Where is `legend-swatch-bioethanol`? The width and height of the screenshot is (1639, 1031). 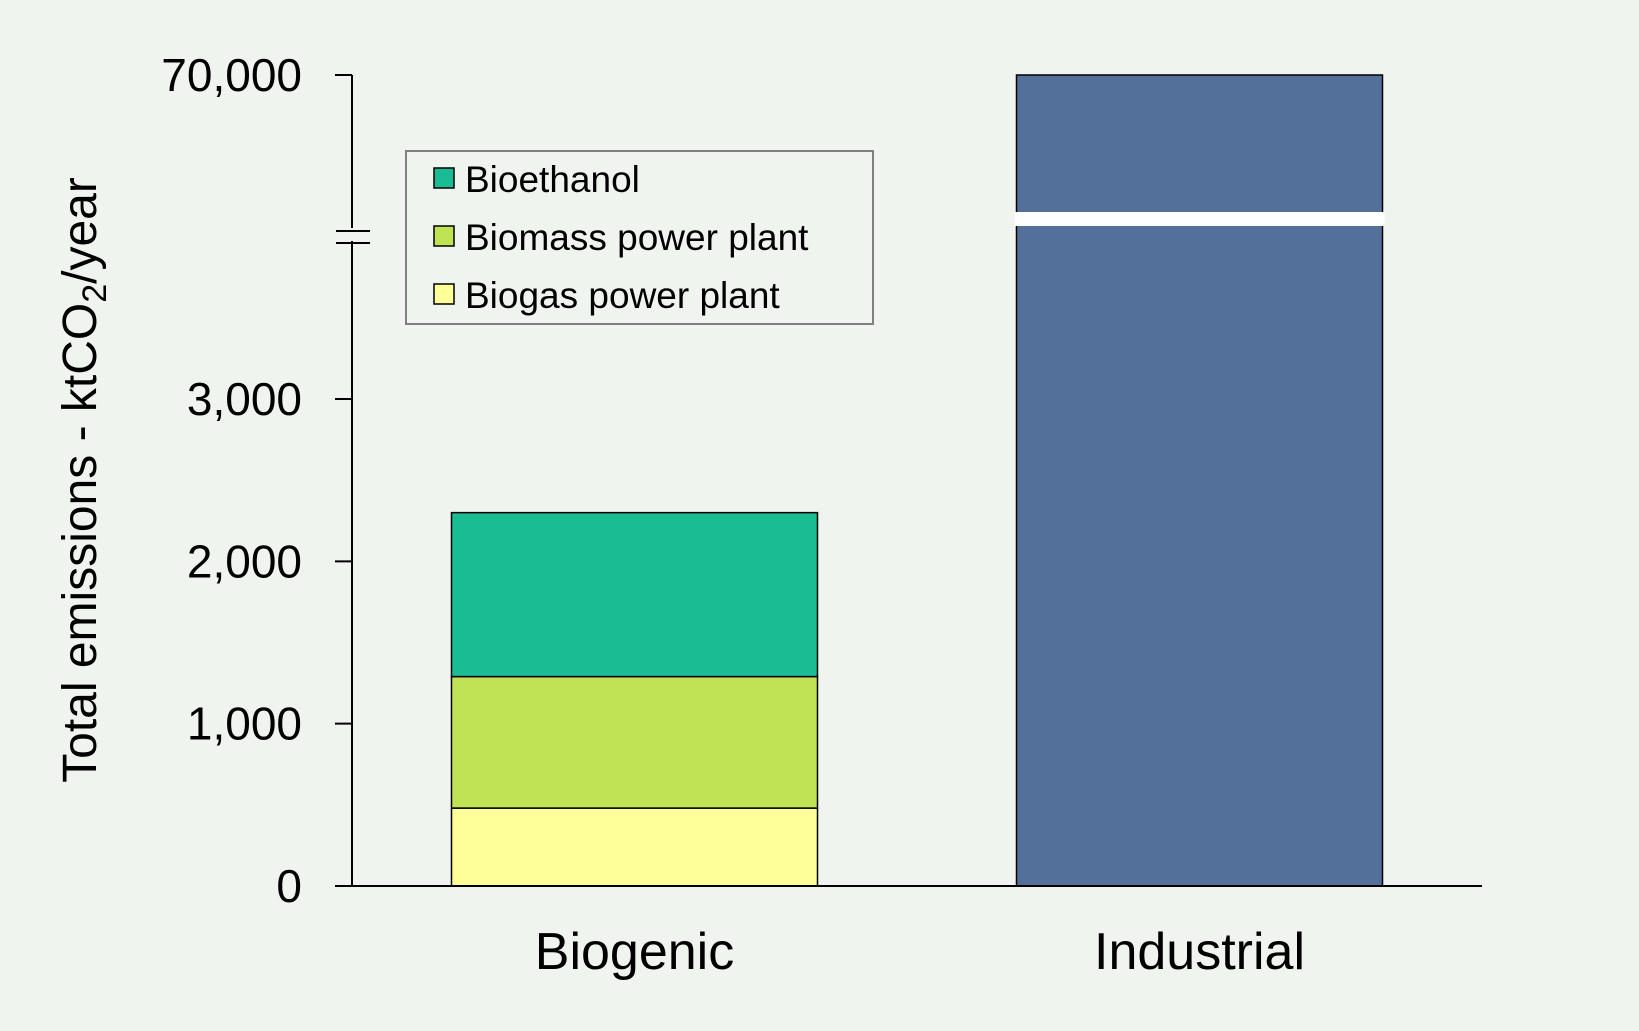
legend-swatch-bioethanol is located at coordinates (444, 178).